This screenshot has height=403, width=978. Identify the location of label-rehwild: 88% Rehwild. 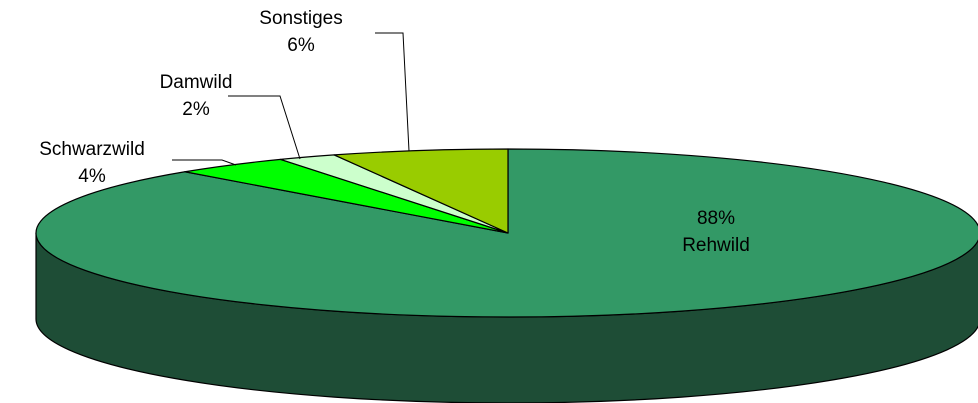
(716, 232).